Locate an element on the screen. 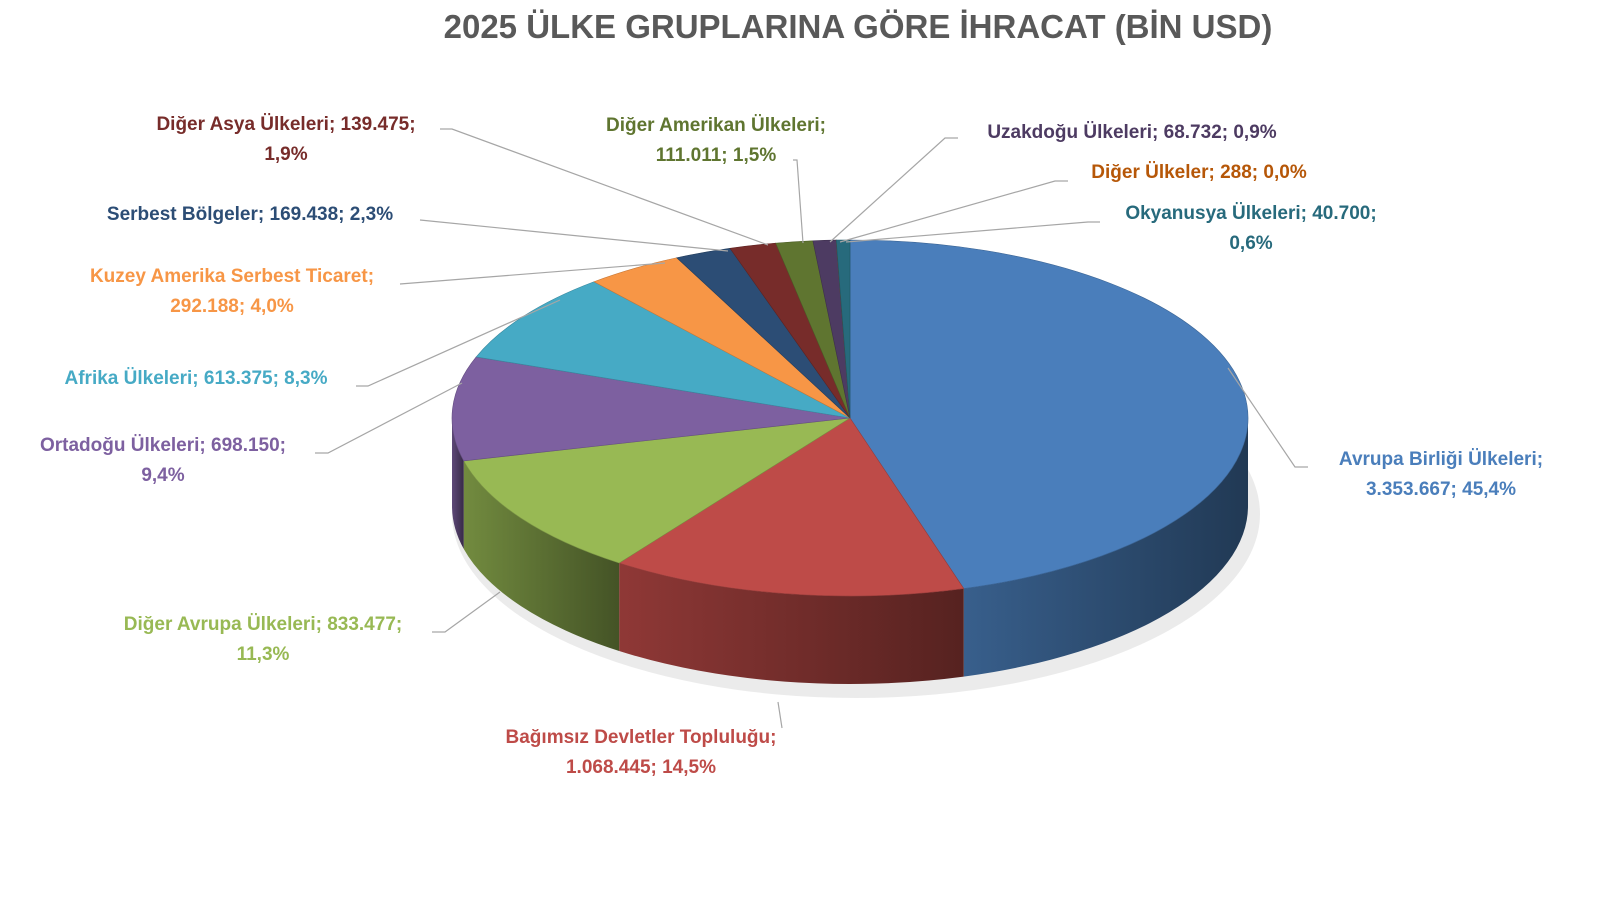 Image resolution: width=1600 pixels, height=900 pixels. data-label: Okyanusya Ülkeleri; 40.700; 0,6% is located at coordinates (1250, 229).